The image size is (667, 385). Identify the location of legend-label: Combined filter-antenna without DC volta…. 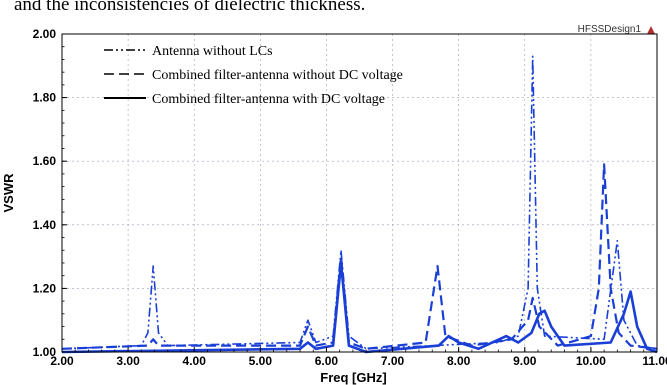
(277, 75).